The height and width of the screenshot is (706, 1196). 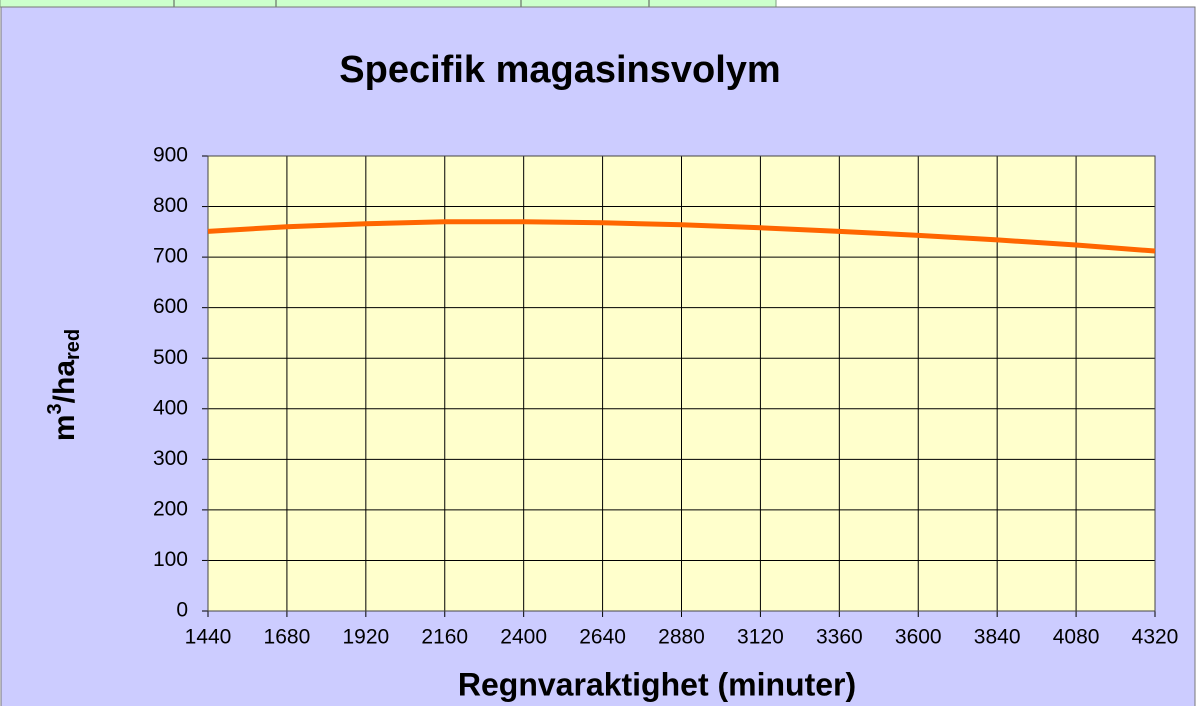 I want to click on x-tick-label: 1920, so click(x=365, y=637).